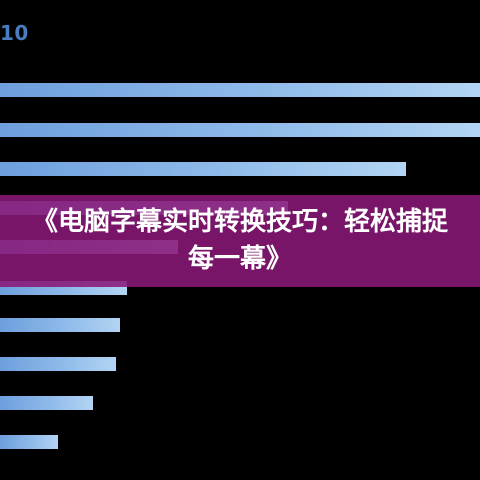  What do you see at coordinates (14, 33) in the screenshot?
I see `axis-value-label: 10` at bounding box center [14, 33].